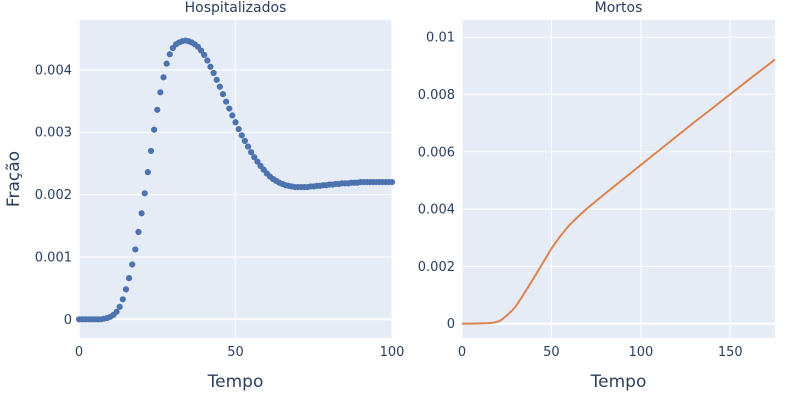 This screenshot has height=400, width=800. What do you see at coordinates (618, 382) in the screenshot?
I see `xlabel-mortos: Tempo` at bounding box center [618, 382].